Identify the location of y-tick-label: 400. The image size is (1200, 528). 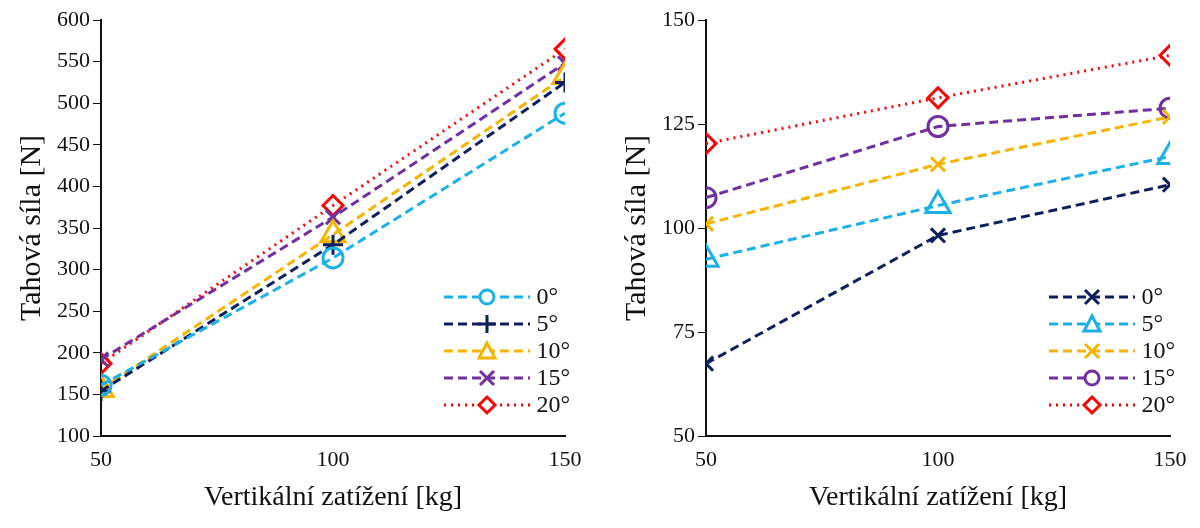
(73, 185).